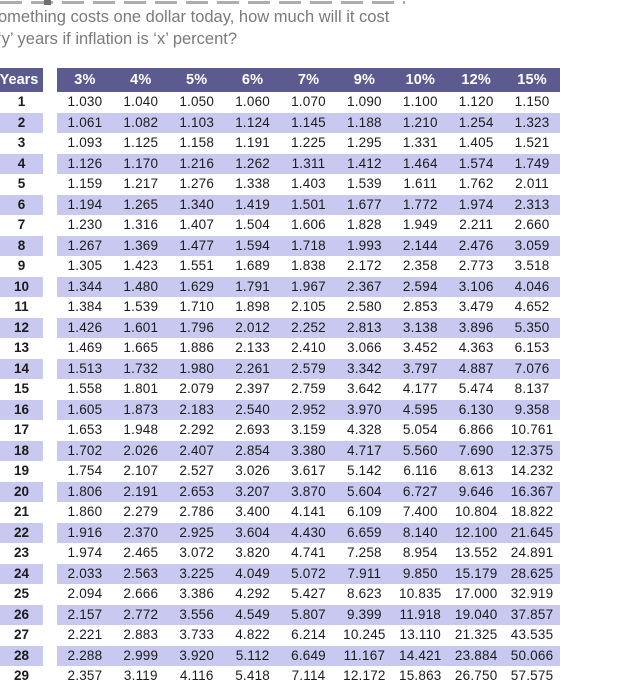 The image size is (621, 687). I want to click on rate-cell: 2.157, so click(85, 614).